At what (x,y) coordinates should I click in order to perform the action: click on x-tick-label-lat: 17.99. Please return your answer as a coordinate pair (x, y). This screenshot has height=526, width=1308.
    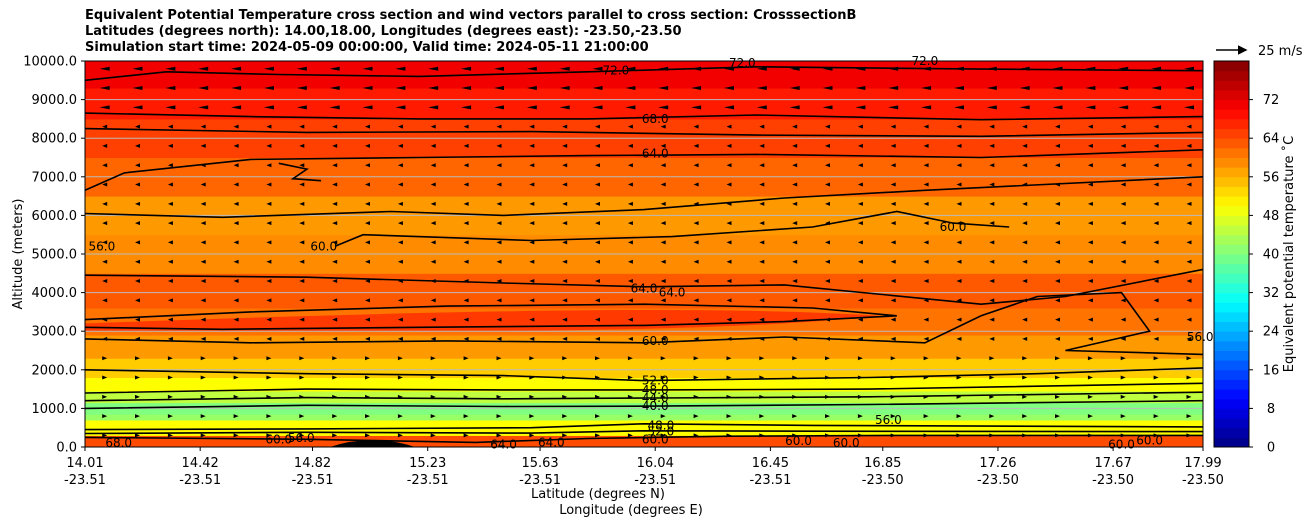
    Looking at the image, I should click on (1202, 463).